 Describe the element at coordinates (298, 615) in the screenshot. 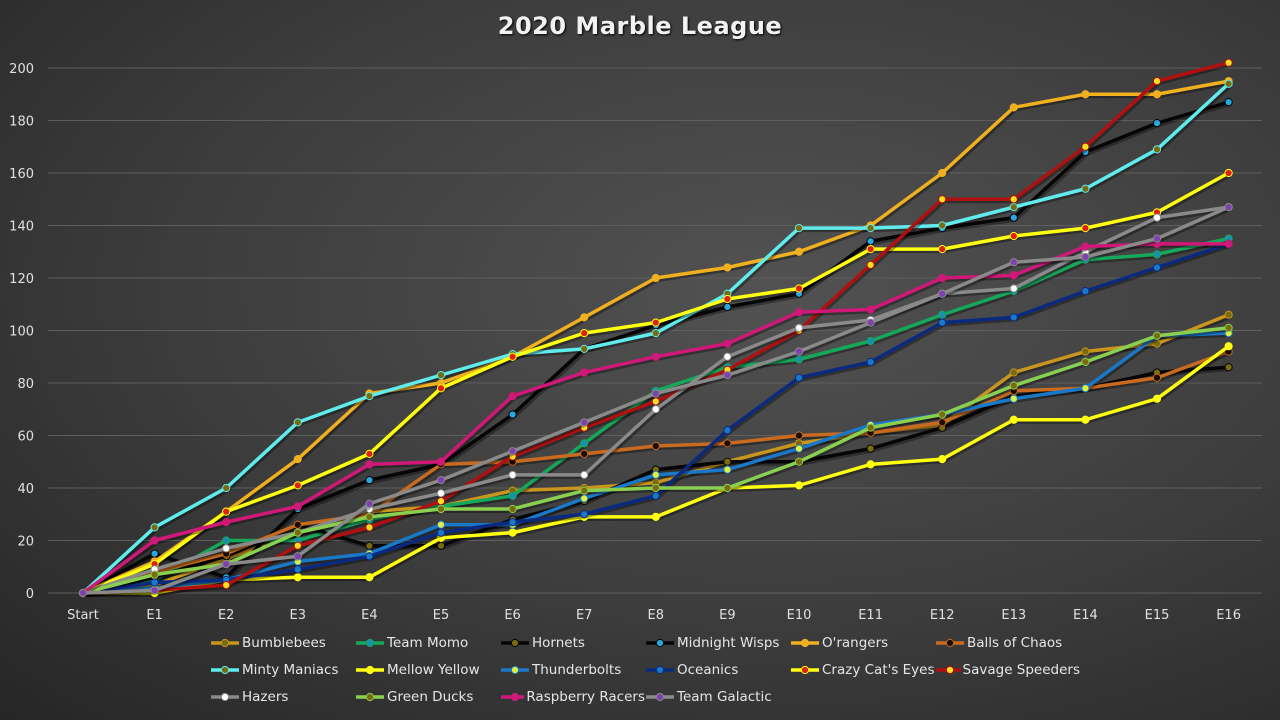

I see `x-tick-label: E3` at that location.